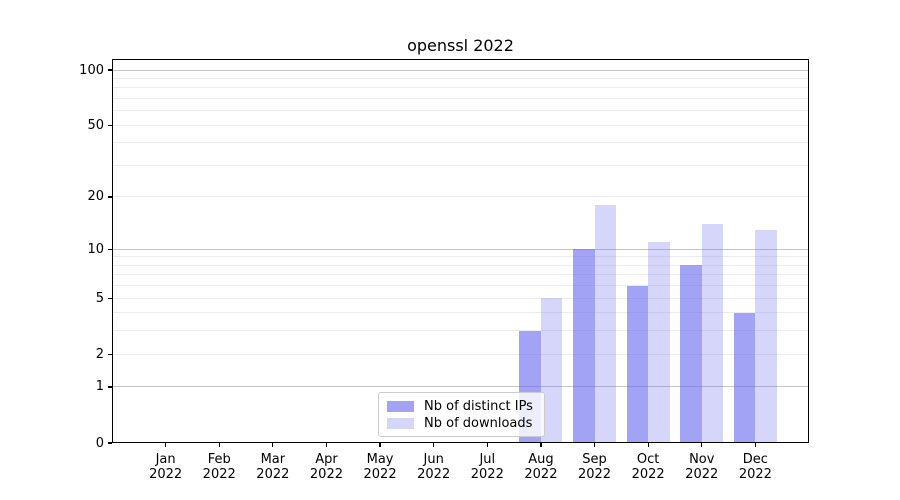 This screenshot has width=900, height=500. Describe the element at coordinates (99, 354) in the screenshot. I see `y-axis-tick-label: 2` at that location.